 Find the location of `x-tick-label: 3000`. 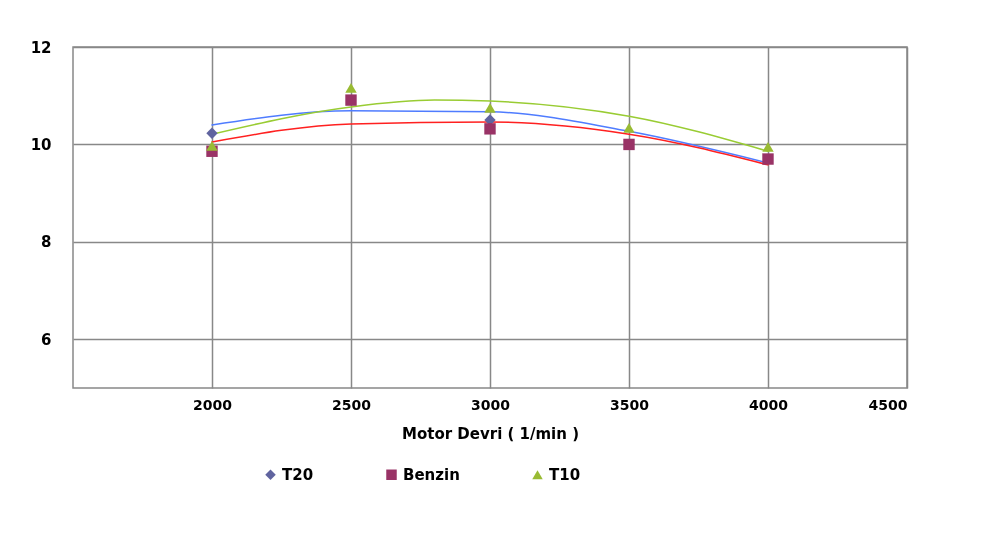

x-tick-label: 3000 is located at coordinates (491, 404).